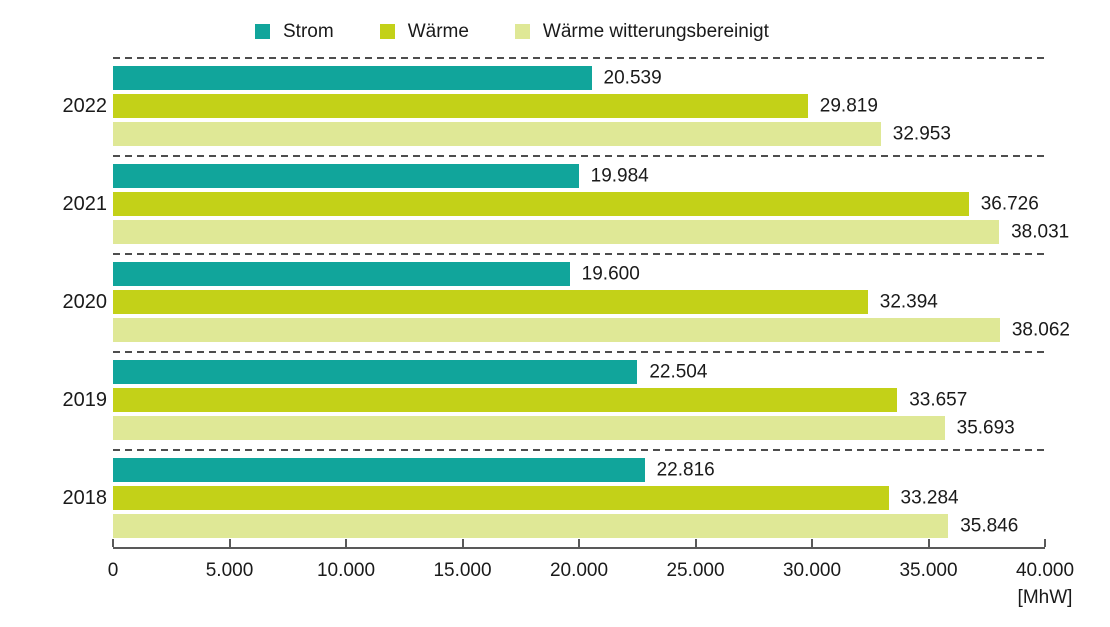  Describe the element at coordinates (460, 106) in the screenshot. I see `bar-waerme-2022` at that location.